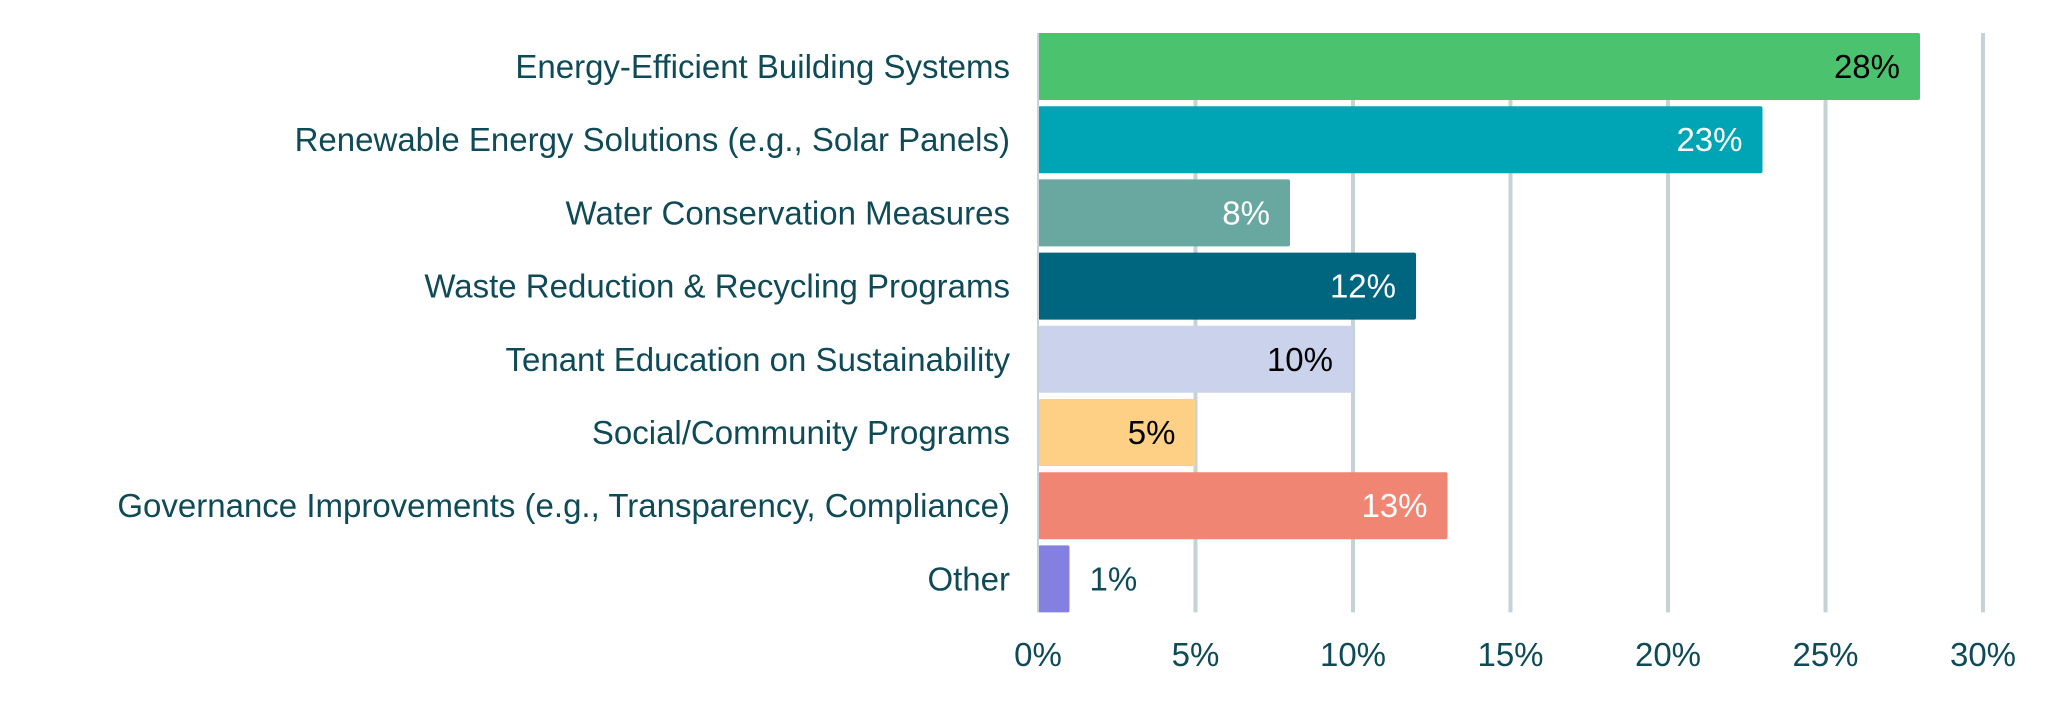 Image resolution: width=2052 pixels, height=702 pixels. Describe the element at coordinates (1668, 654) in the screenshot. I see `x-tick-label: 20%` at that location.